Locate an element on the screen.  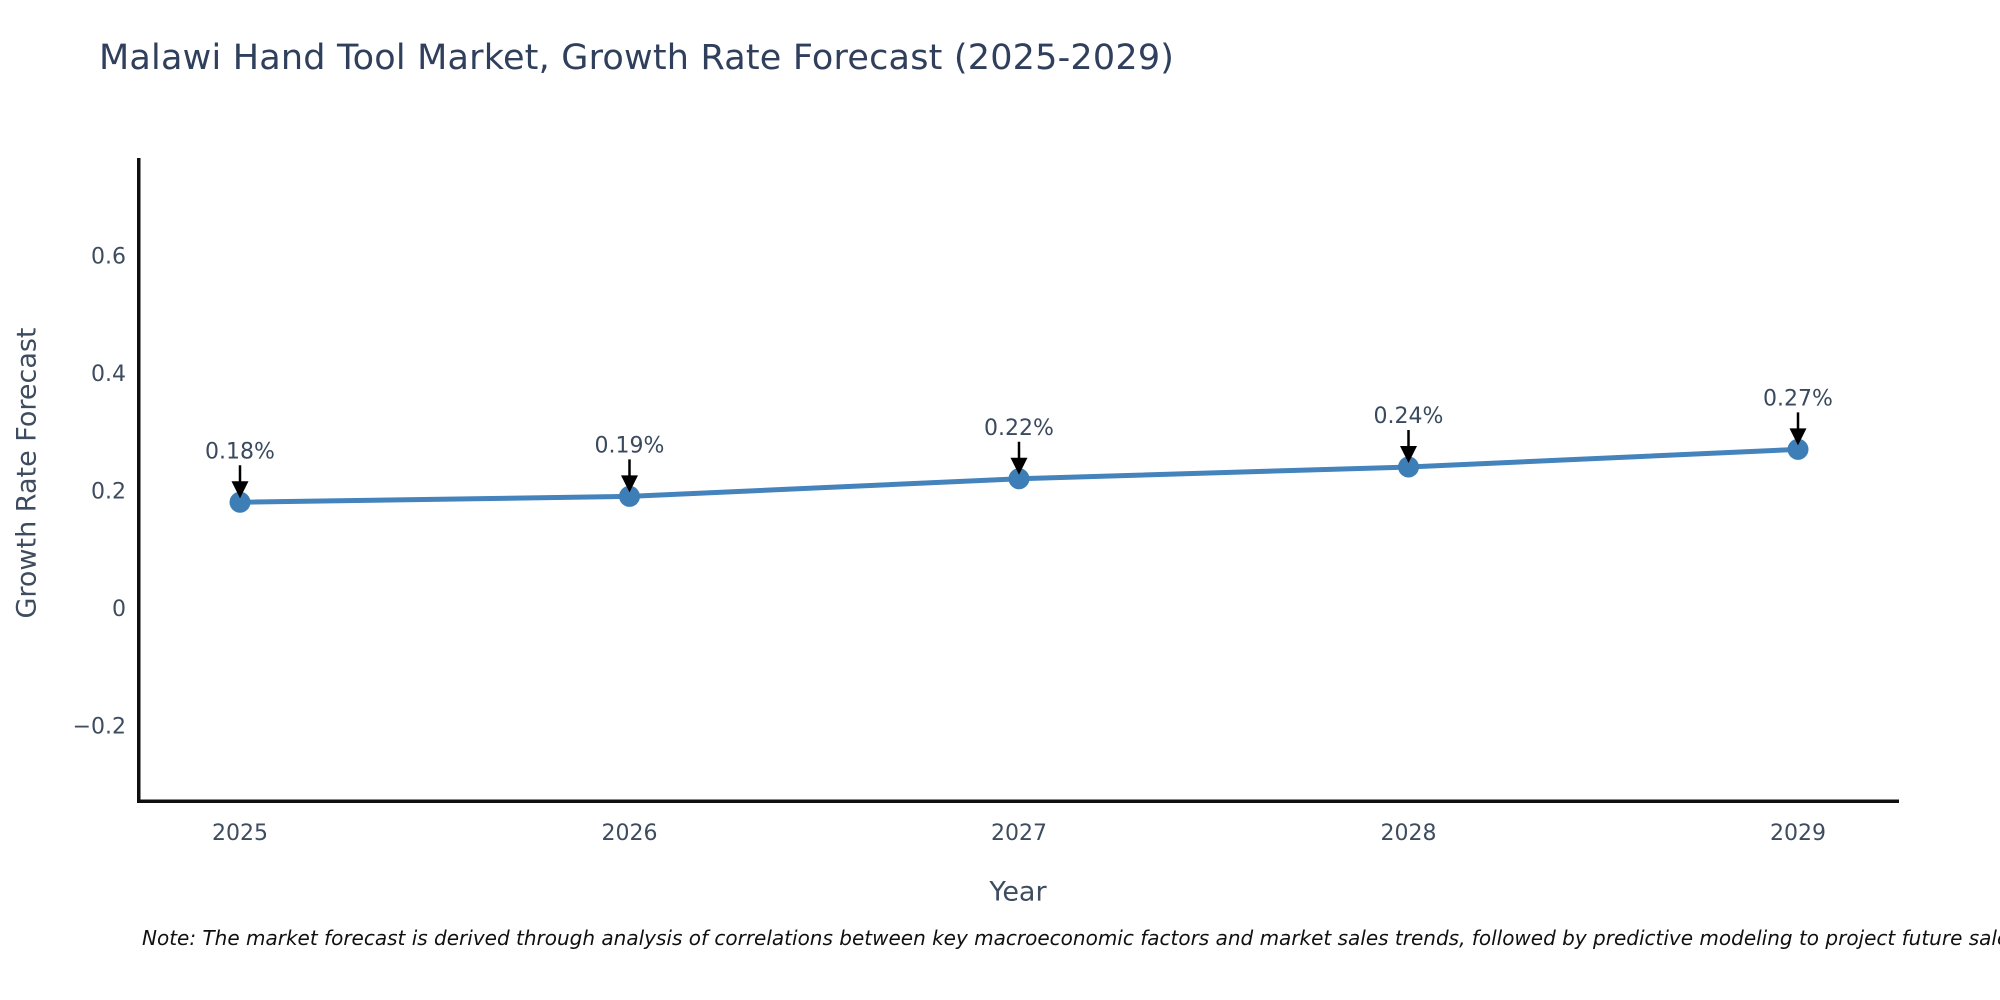
data-point-label: 0.22% is located at coordinates (1019, 428).